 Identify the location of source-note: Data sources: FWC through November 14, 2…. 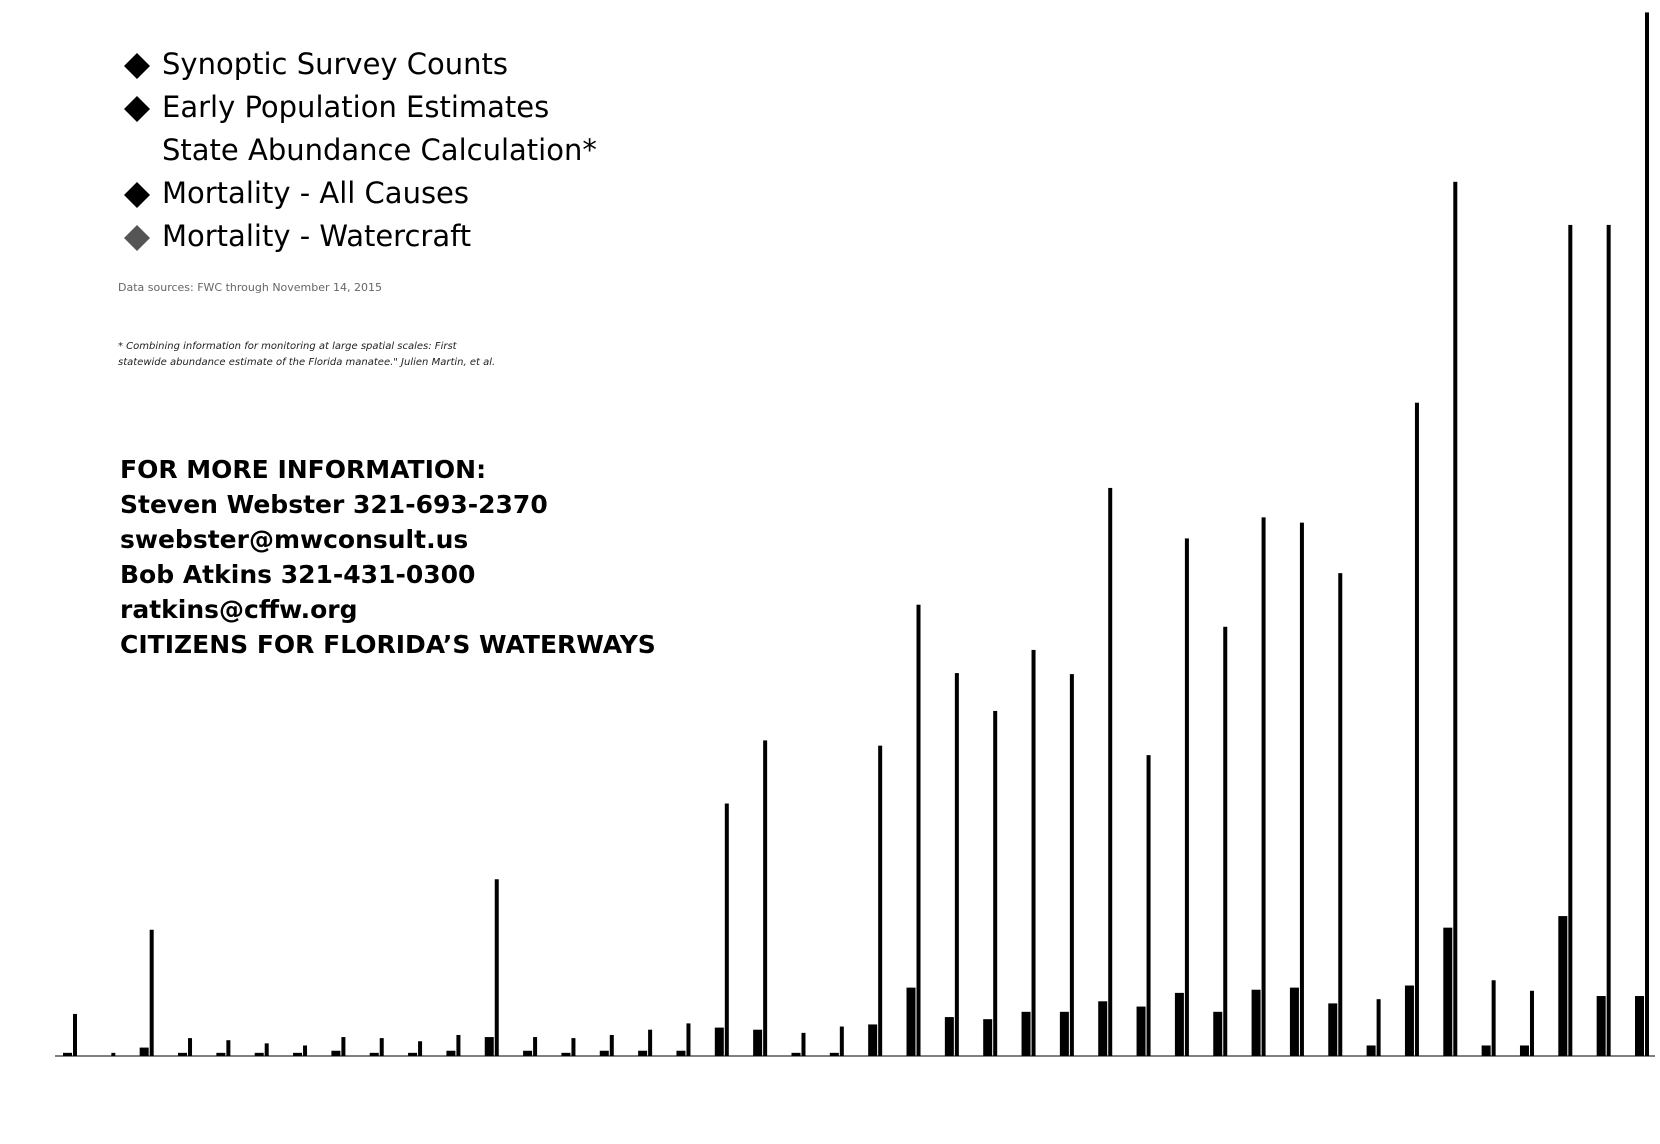
(250, 287).